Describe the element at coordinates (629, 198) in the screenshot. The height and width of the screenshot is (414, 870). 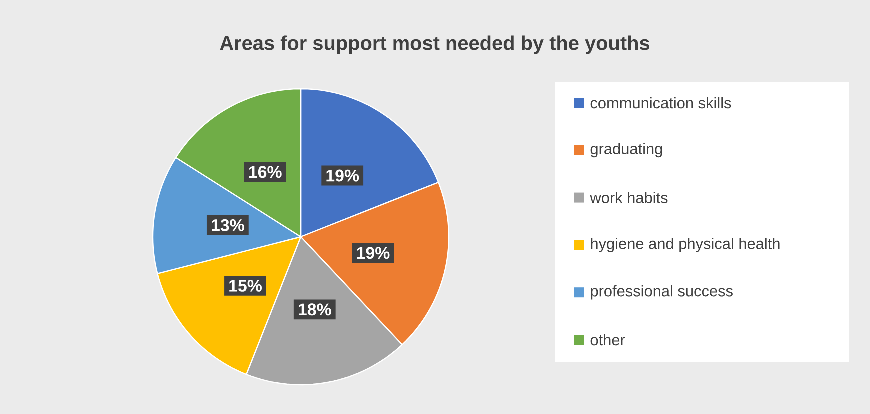
I see `legend-label: work habits` at that location.